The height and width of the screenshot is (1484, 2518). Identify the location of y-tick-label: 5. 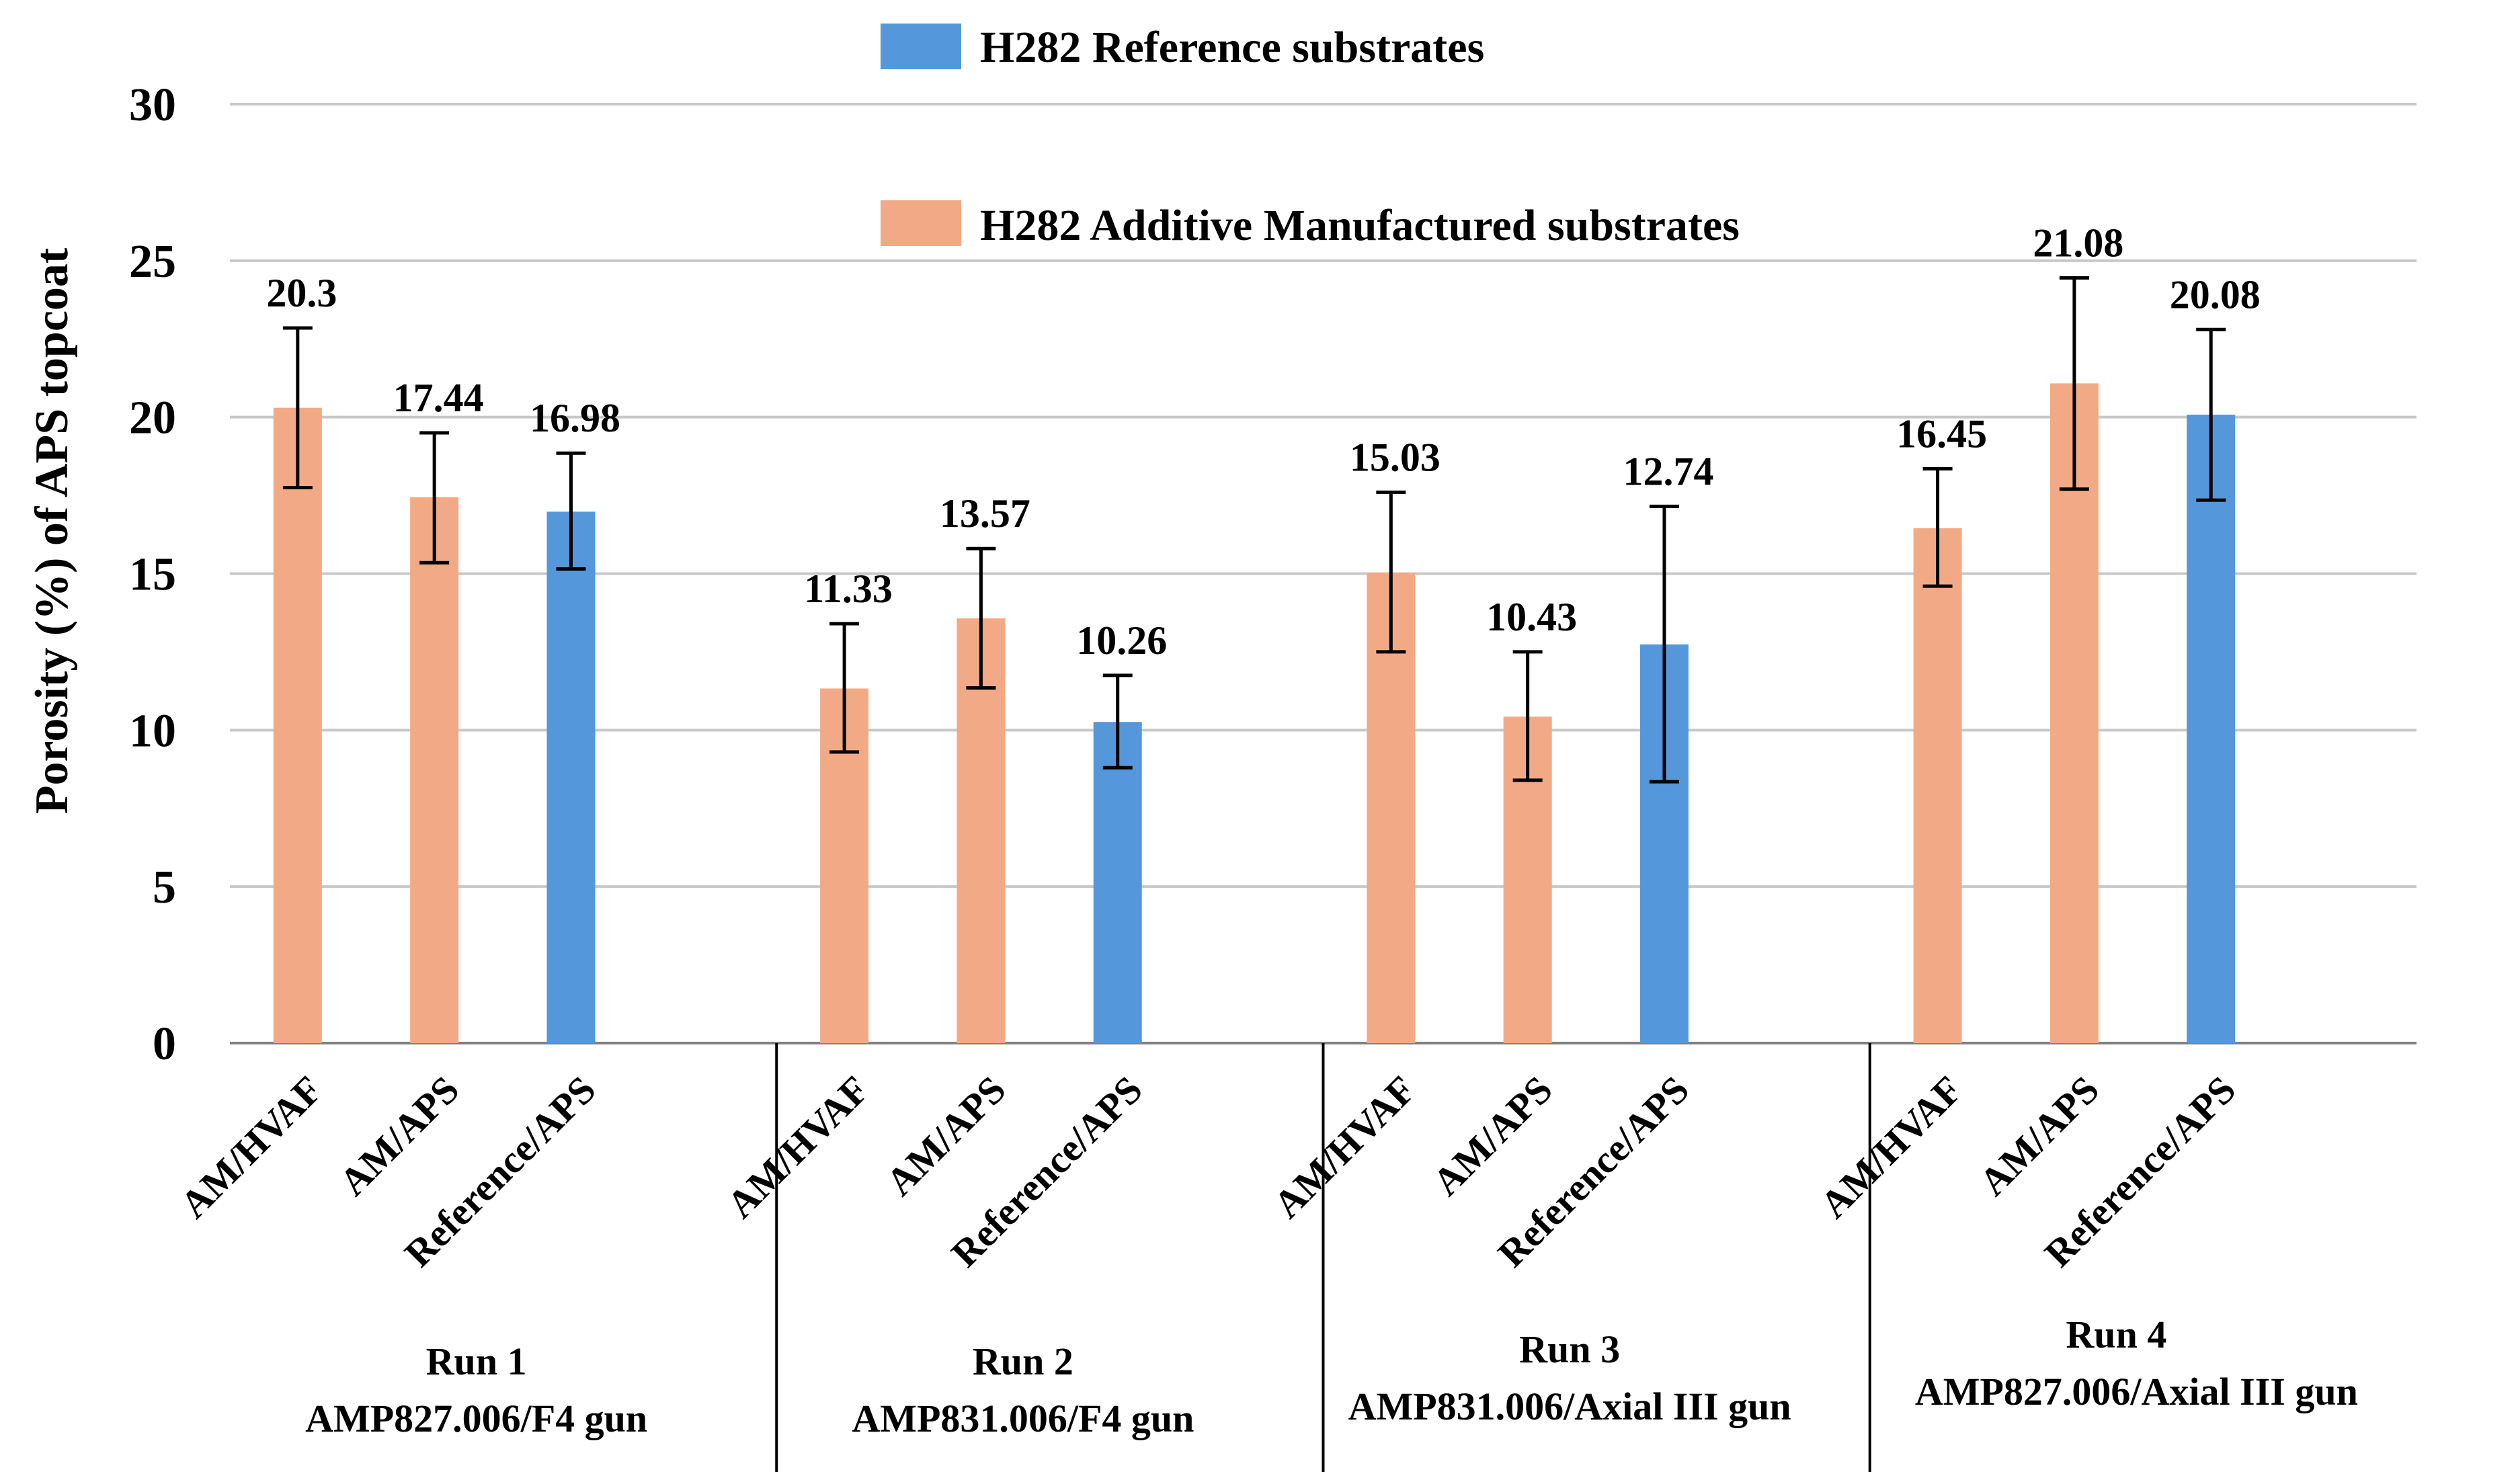
(164, 887).